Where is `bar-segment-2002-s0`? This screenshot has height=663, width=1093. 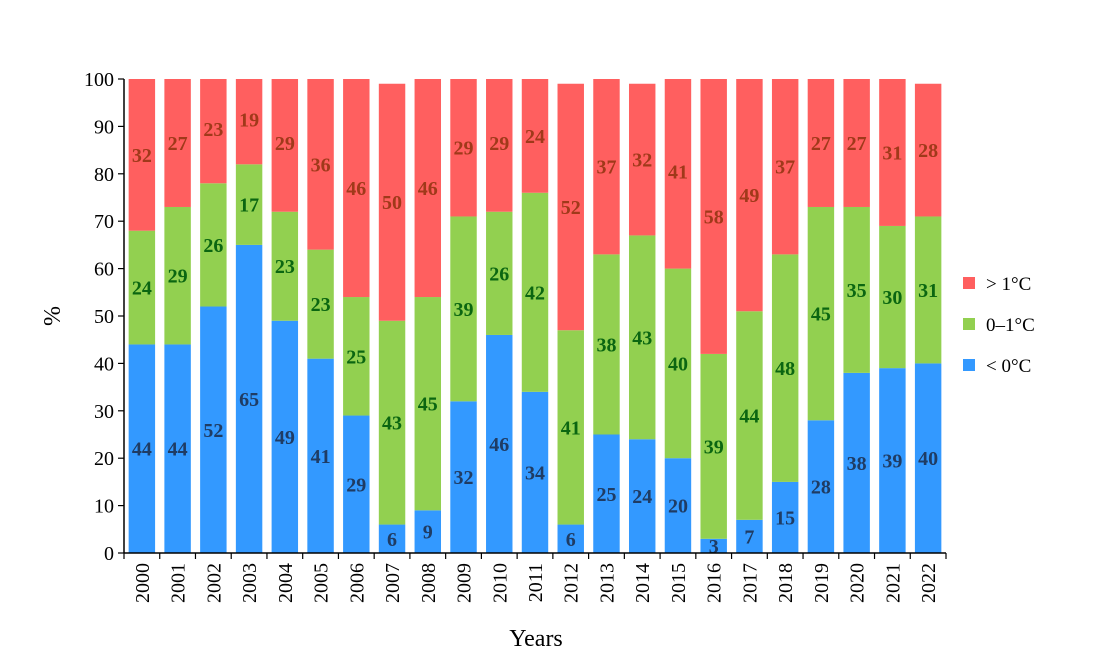 bar-segment-2002-s0 is located at coordinates (213, 429).